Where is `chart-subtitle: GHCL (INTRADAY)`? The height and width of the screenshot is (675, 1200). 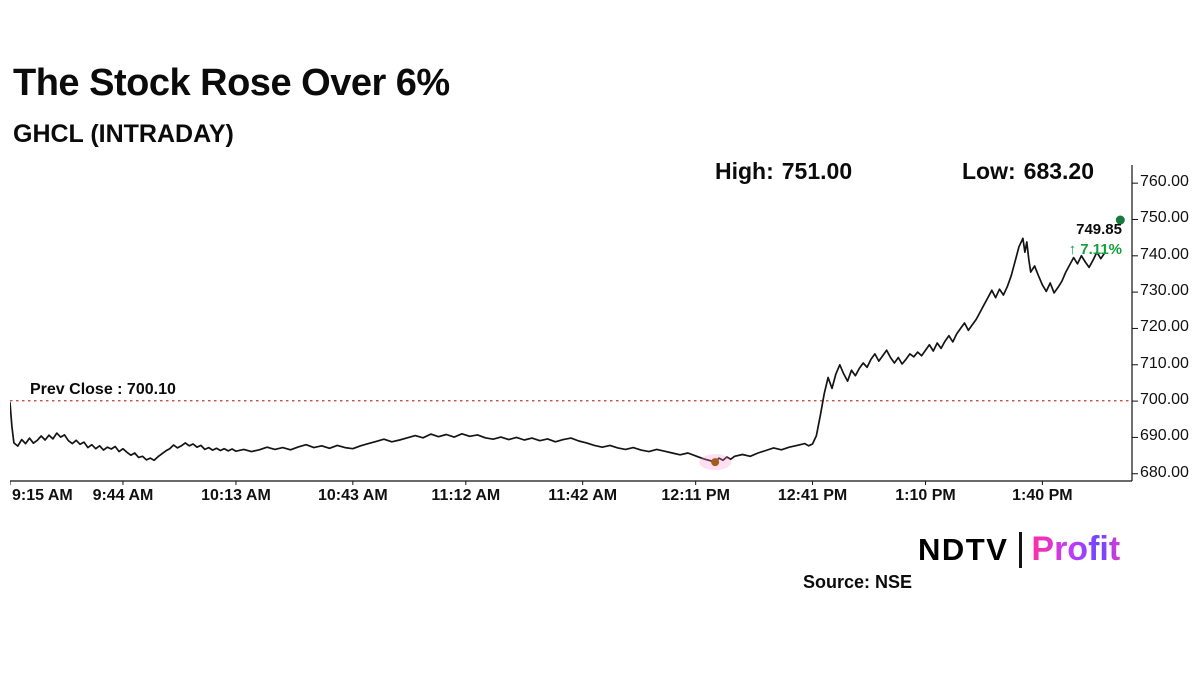
chart-subtitle: GHCL (INTRADAY) is located at coordinates (123, 134).